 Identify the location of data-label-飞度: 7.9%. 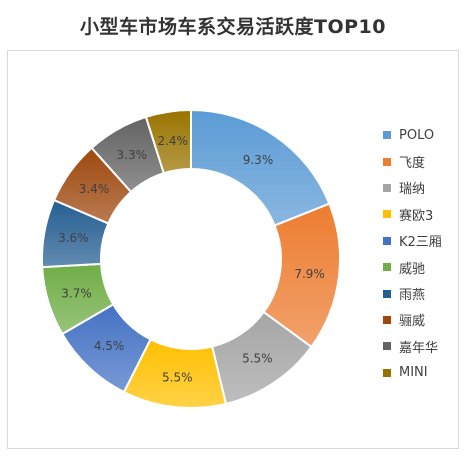
(309, 274).